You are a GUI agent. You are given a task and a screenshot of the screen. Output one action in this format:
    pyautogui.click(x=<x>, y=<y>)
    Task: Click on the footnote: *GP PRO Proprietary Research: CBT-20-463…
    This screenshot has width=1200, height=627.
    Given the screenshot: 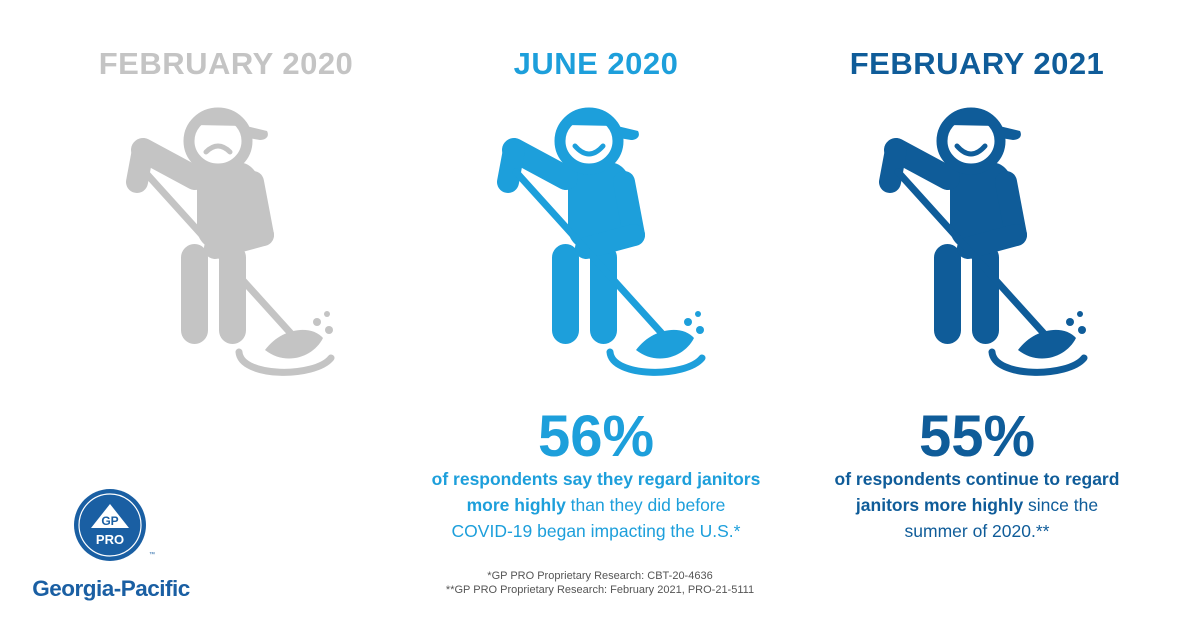 What is the action you would take?
    pyautogui.click(x=600, y=576)
    